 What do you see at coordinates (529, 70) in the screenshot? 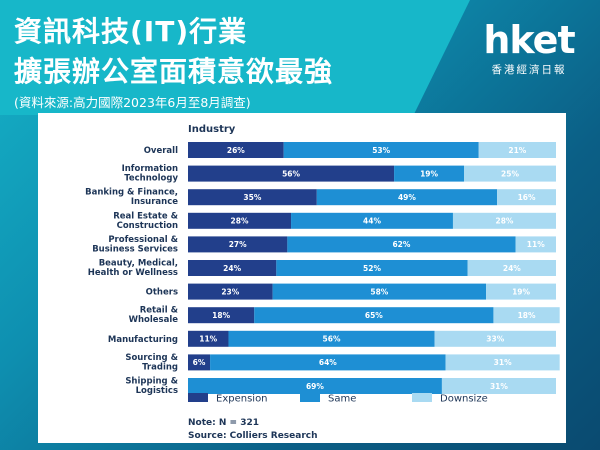
I see `logo-tagline: 香港經濟日報` at bounding box center [529, 70].